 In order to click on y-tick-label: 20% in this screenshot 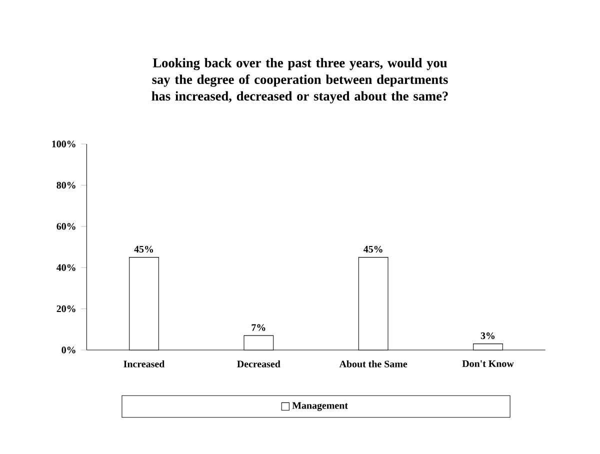, I will do `click(66, 308)`.